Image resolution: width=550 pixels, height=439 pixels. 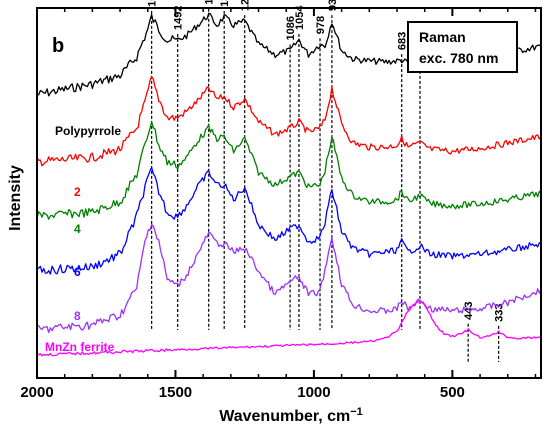 I want to click on legend-line-1: Raman, so click(x=442, y=37).